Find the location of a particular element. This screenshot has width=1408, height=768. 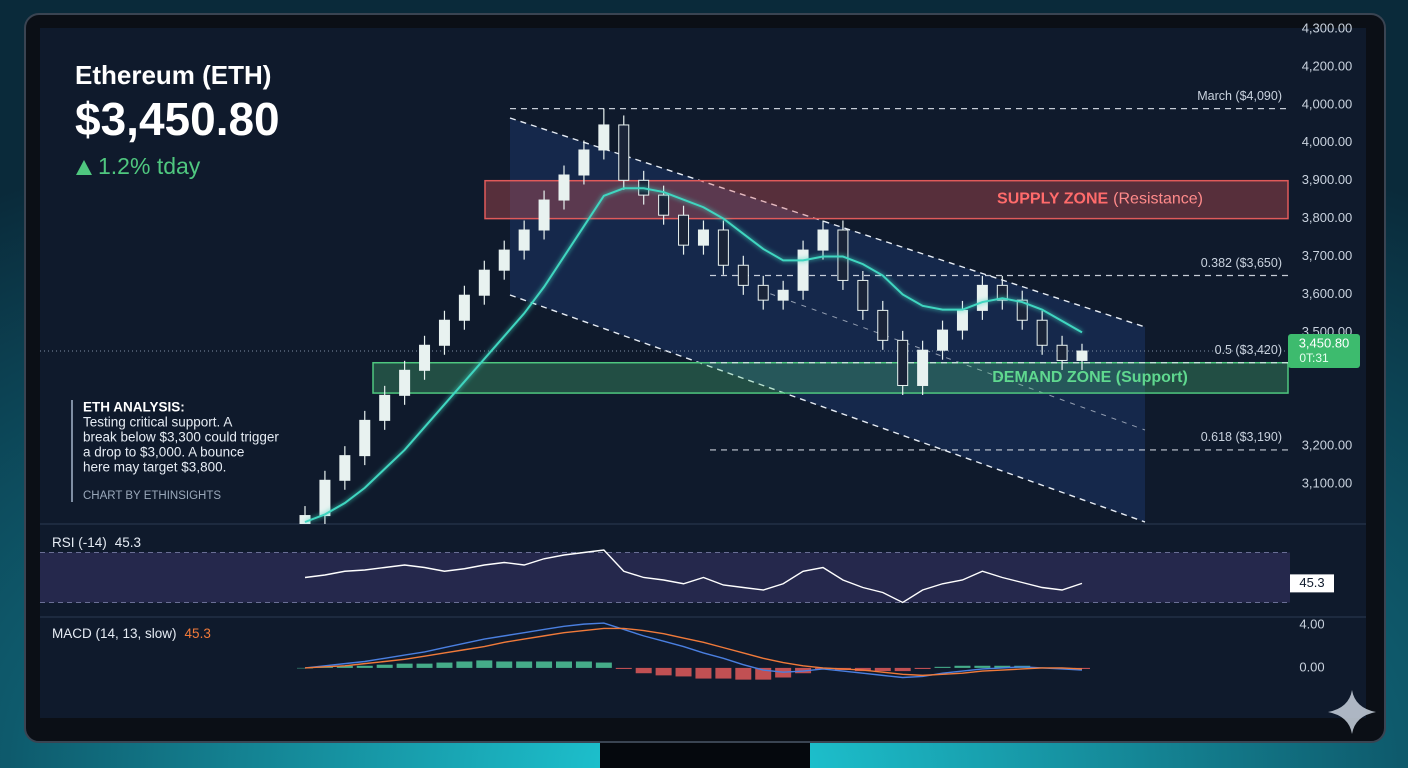

rsi-tag-value: 45.3 is located at coordinates (1311, 582).